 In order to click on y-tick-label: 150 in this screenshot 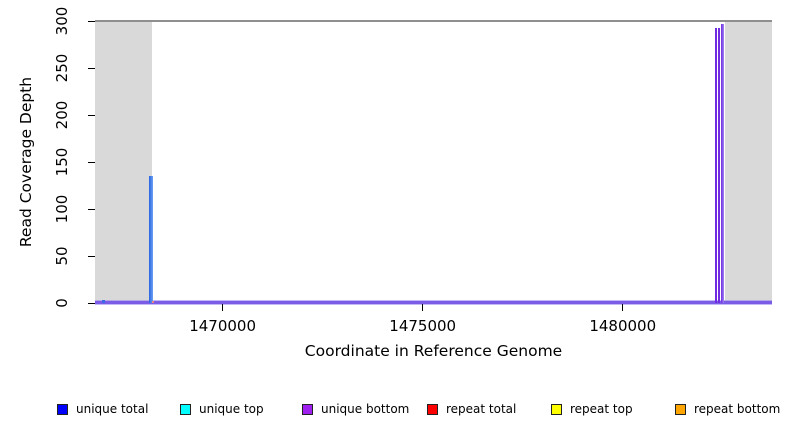, I will do `click(62, 162)`.